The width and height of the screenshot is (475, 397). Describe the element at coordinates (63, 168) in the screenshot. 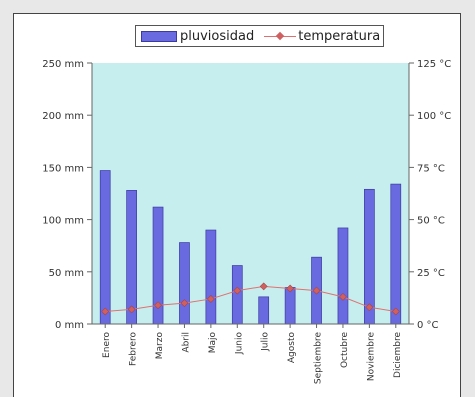

I see `left-axis-tick-label: 150 mm` at that location.